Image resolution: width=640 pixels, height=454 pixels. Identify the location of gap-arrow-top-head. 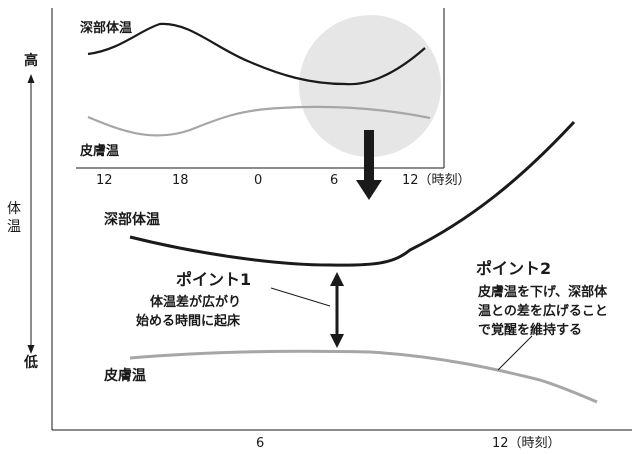
(337, 279).